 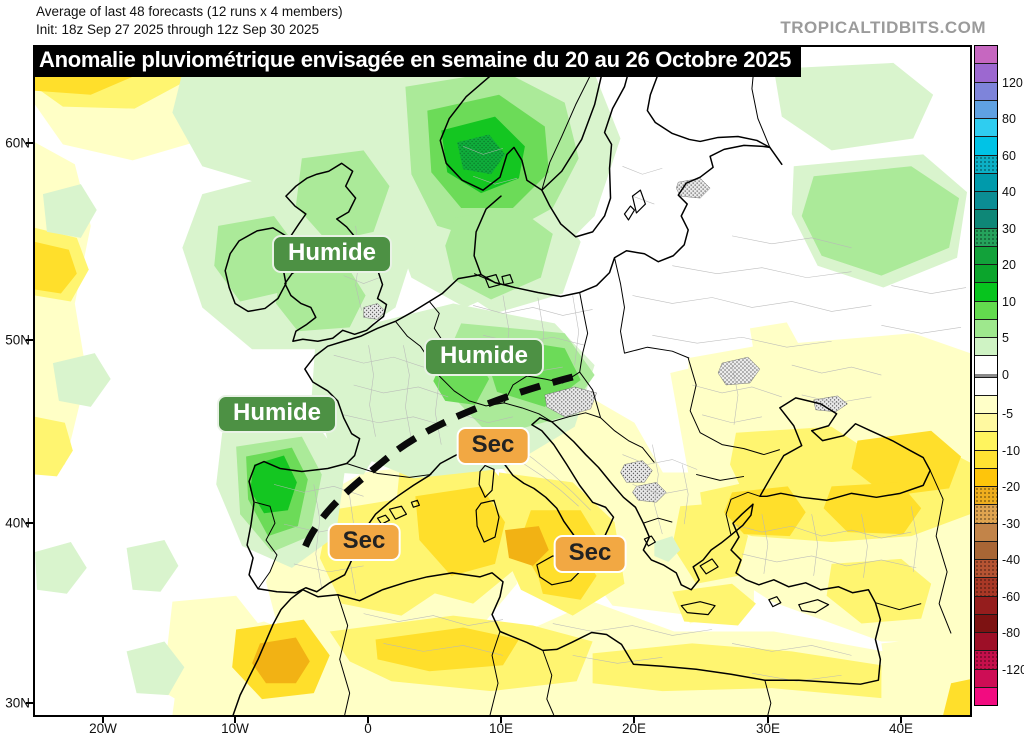 What do you see at coordinates (992, 368) in the screenshot?
I see `colorbar-segment: 0` at bounding box center [992, 368].